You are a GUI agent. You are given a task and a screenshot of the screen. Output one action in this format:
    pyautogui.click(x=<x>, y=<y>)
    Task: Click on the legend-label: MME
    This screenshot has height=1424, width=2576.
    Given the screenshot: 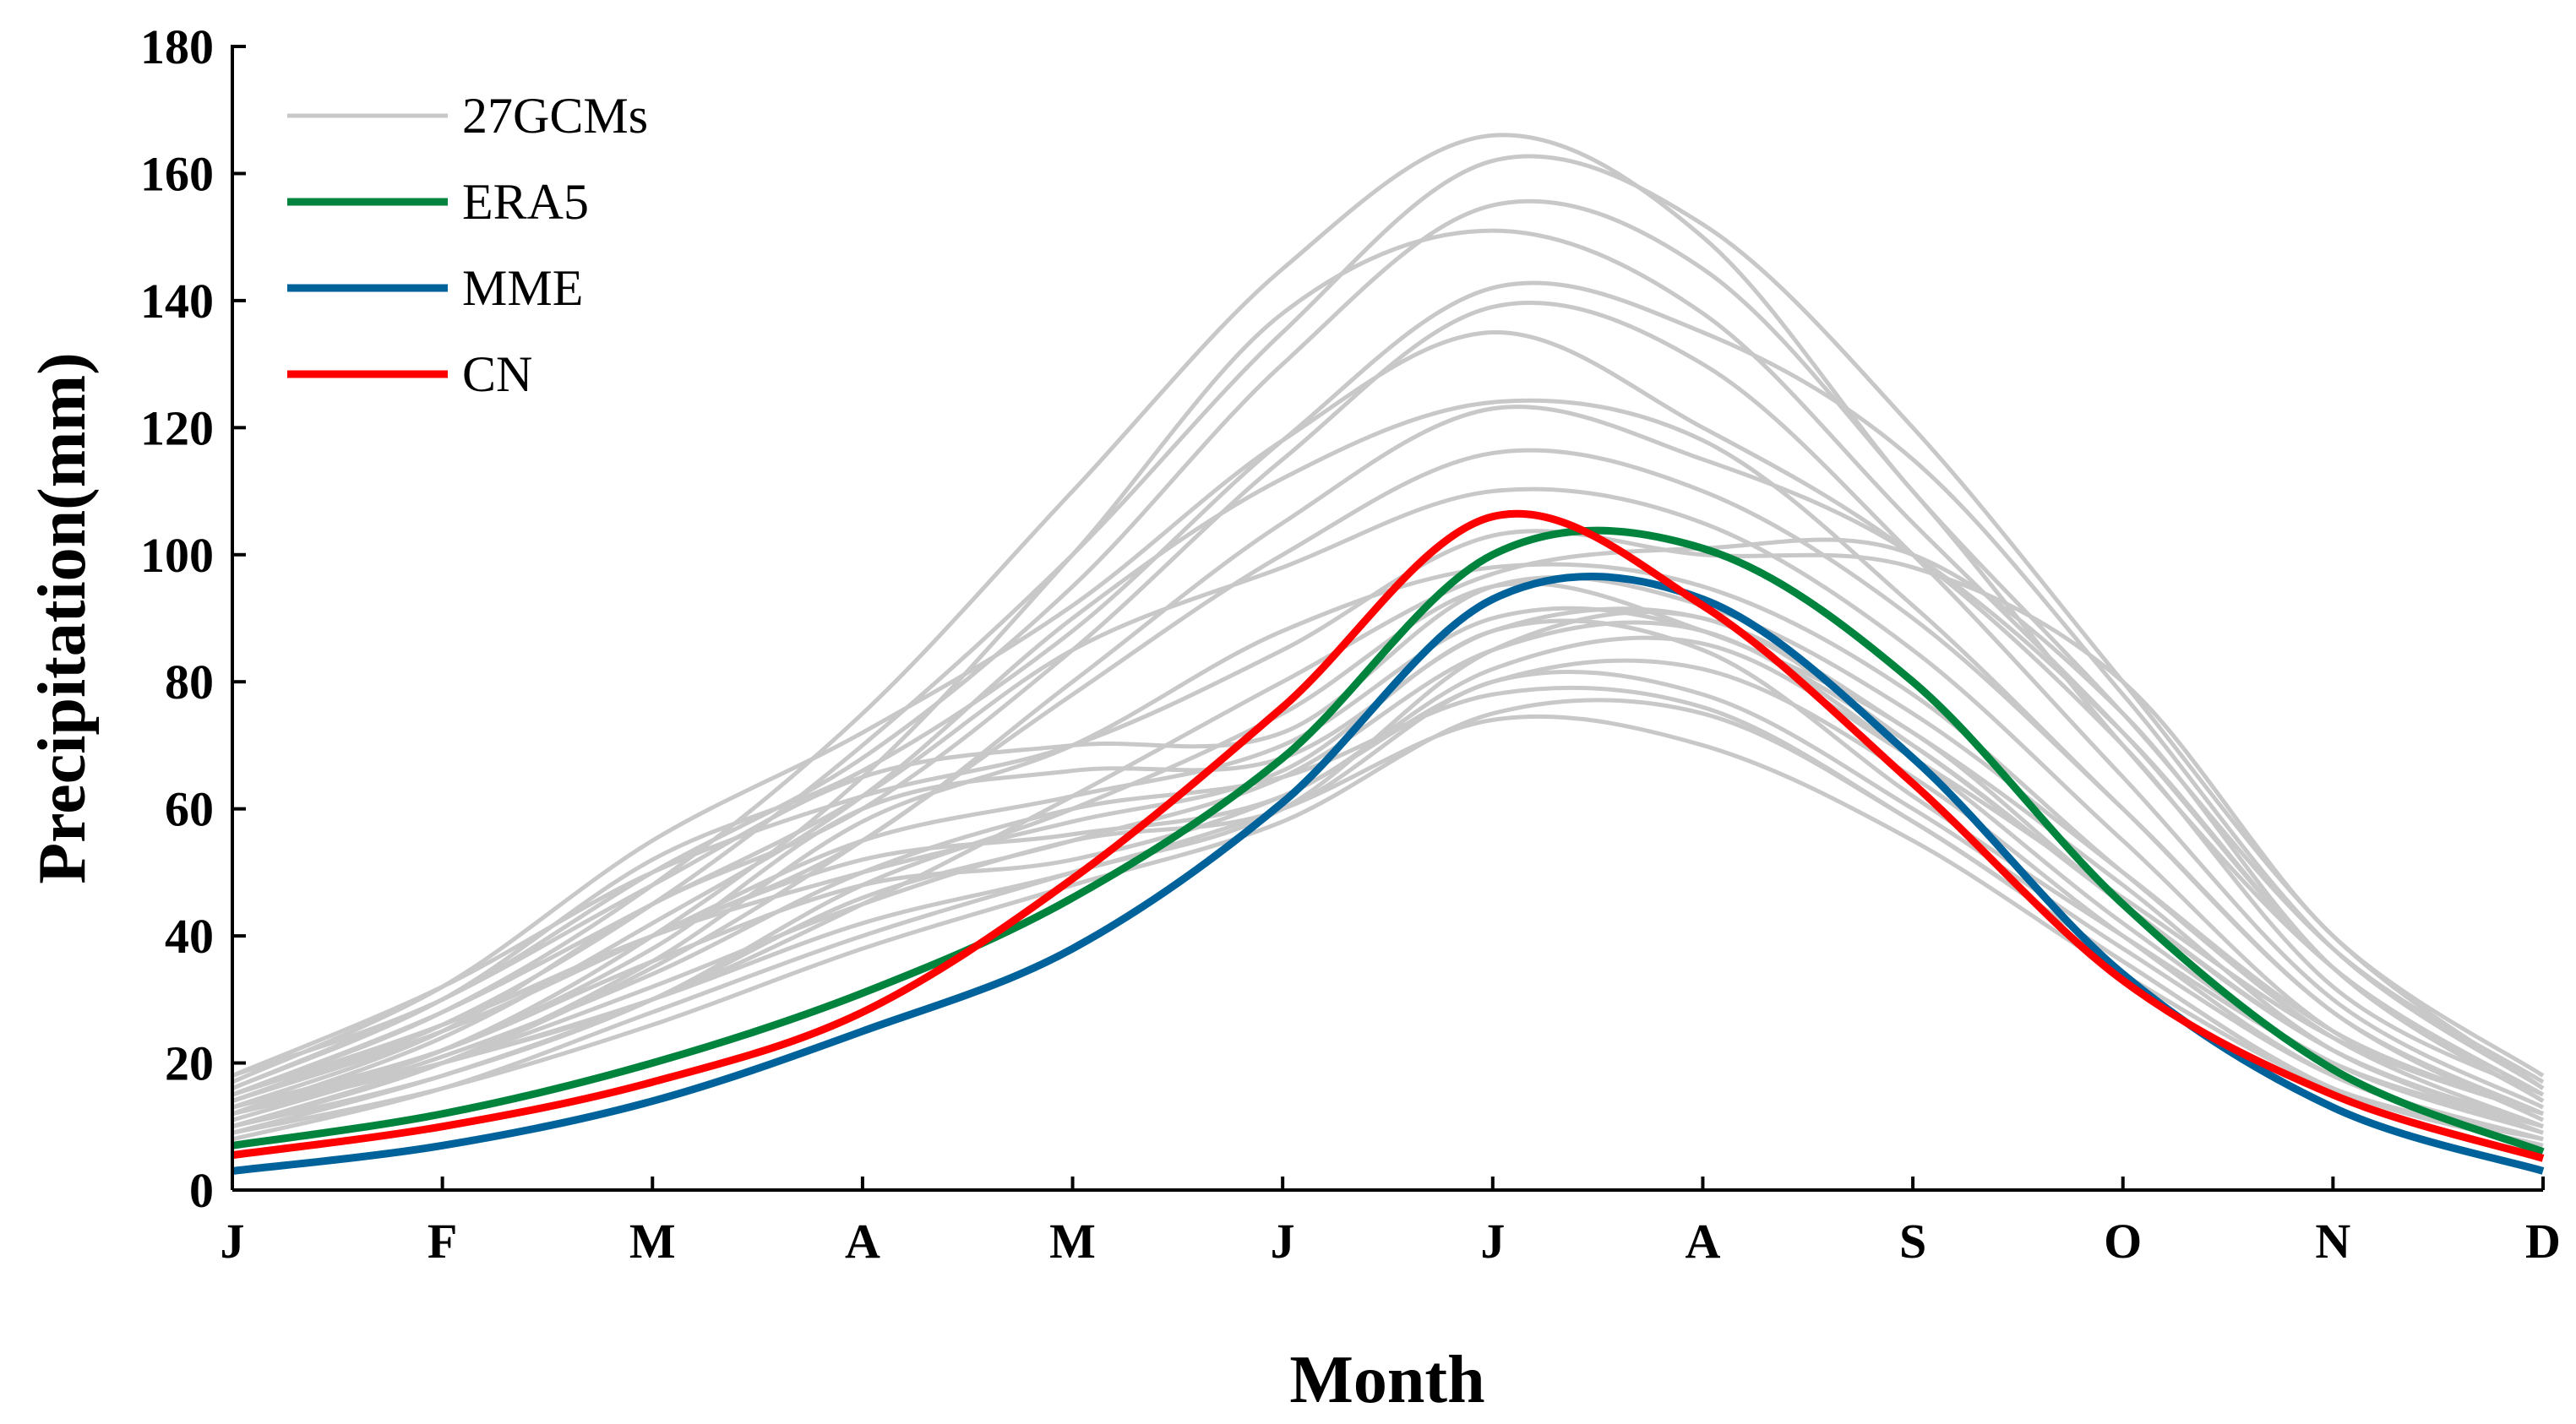 What is the action you would take?
    pyautogui.click(x=522, y=288)
    